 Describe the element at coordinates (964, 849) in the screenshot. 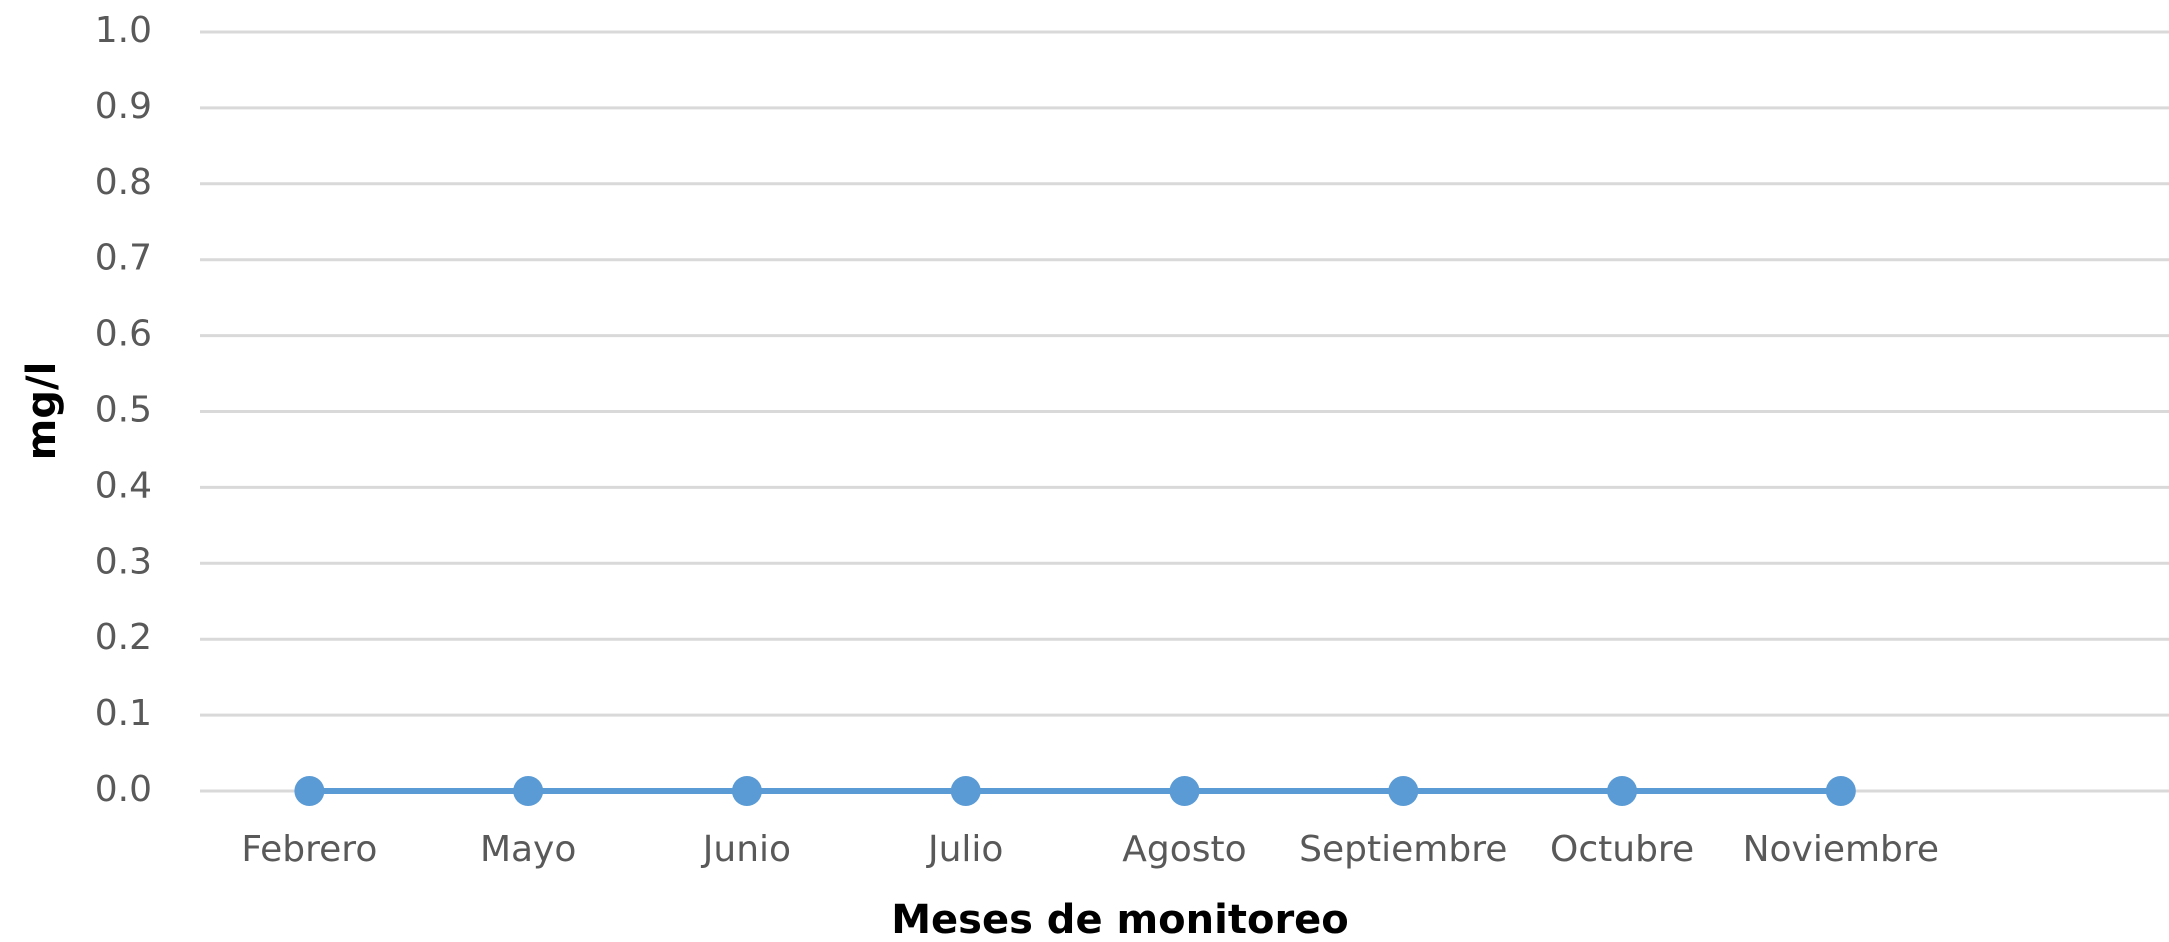

I see `x-tick-label: Julio` at that location.